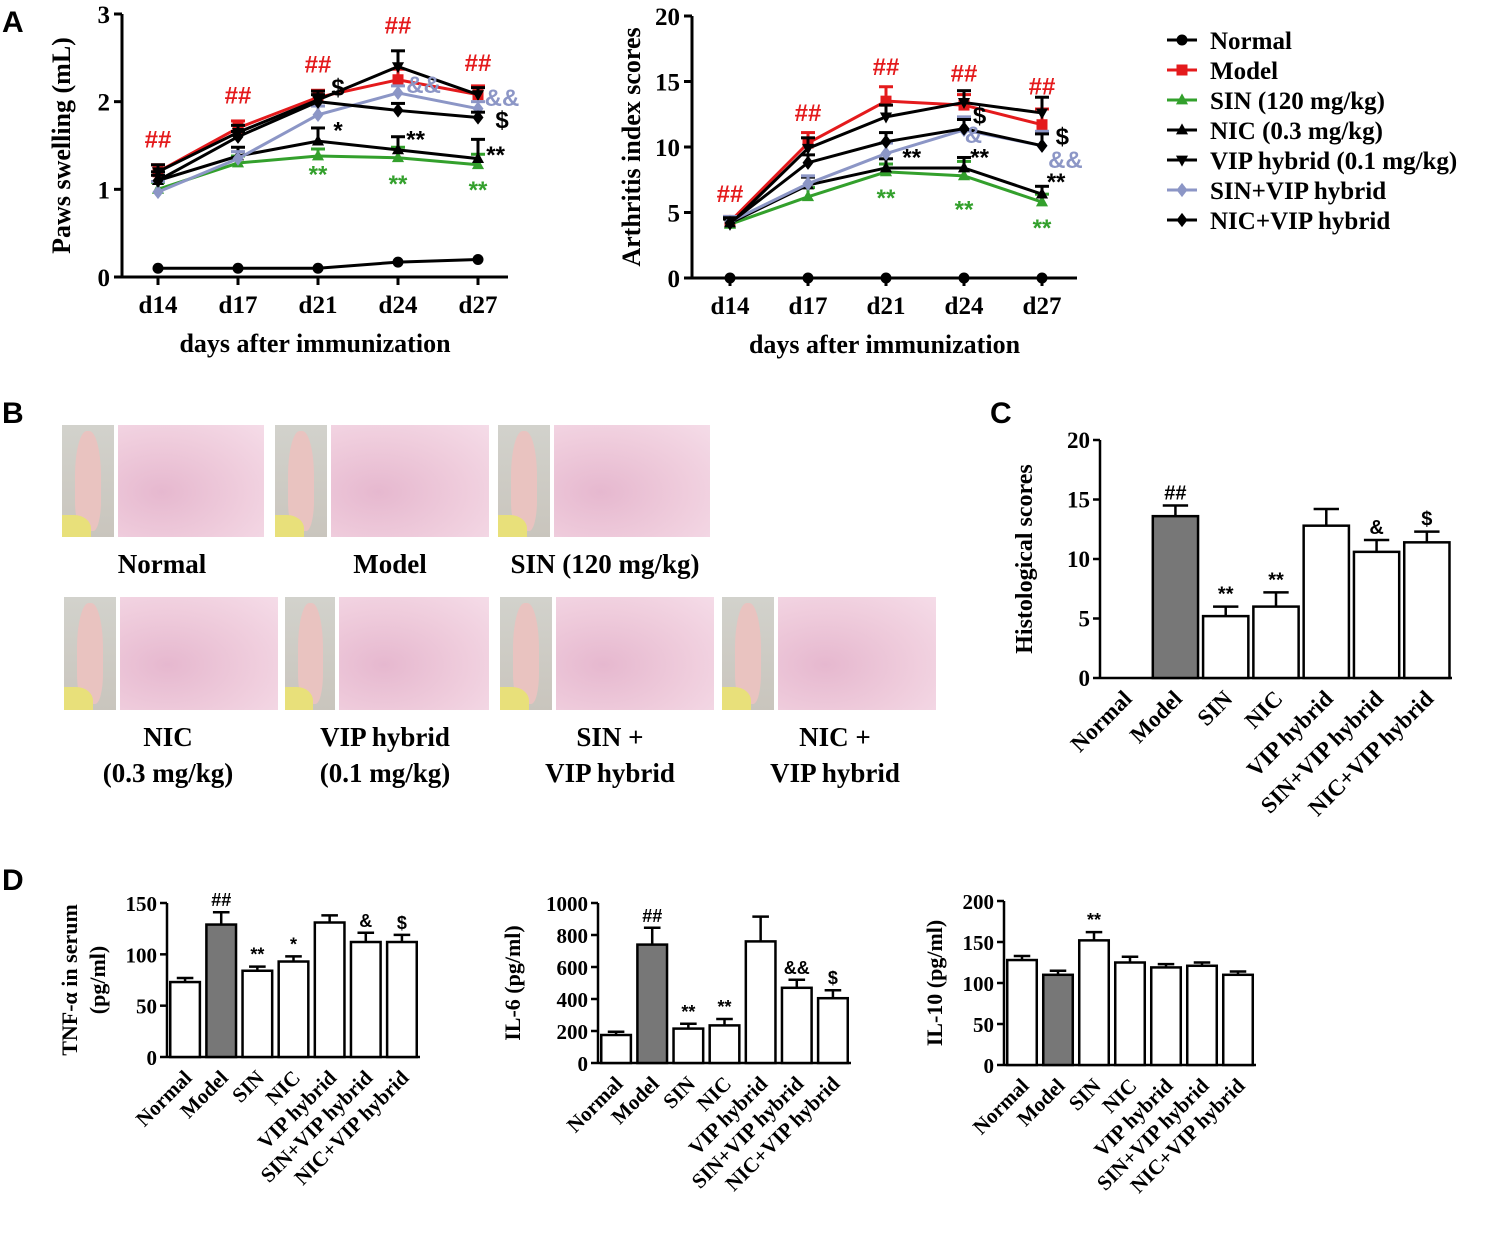 The width and height of the screenshot is (1499, 1233). I want to click on y-tick-label: 0, so click(989, 1066).